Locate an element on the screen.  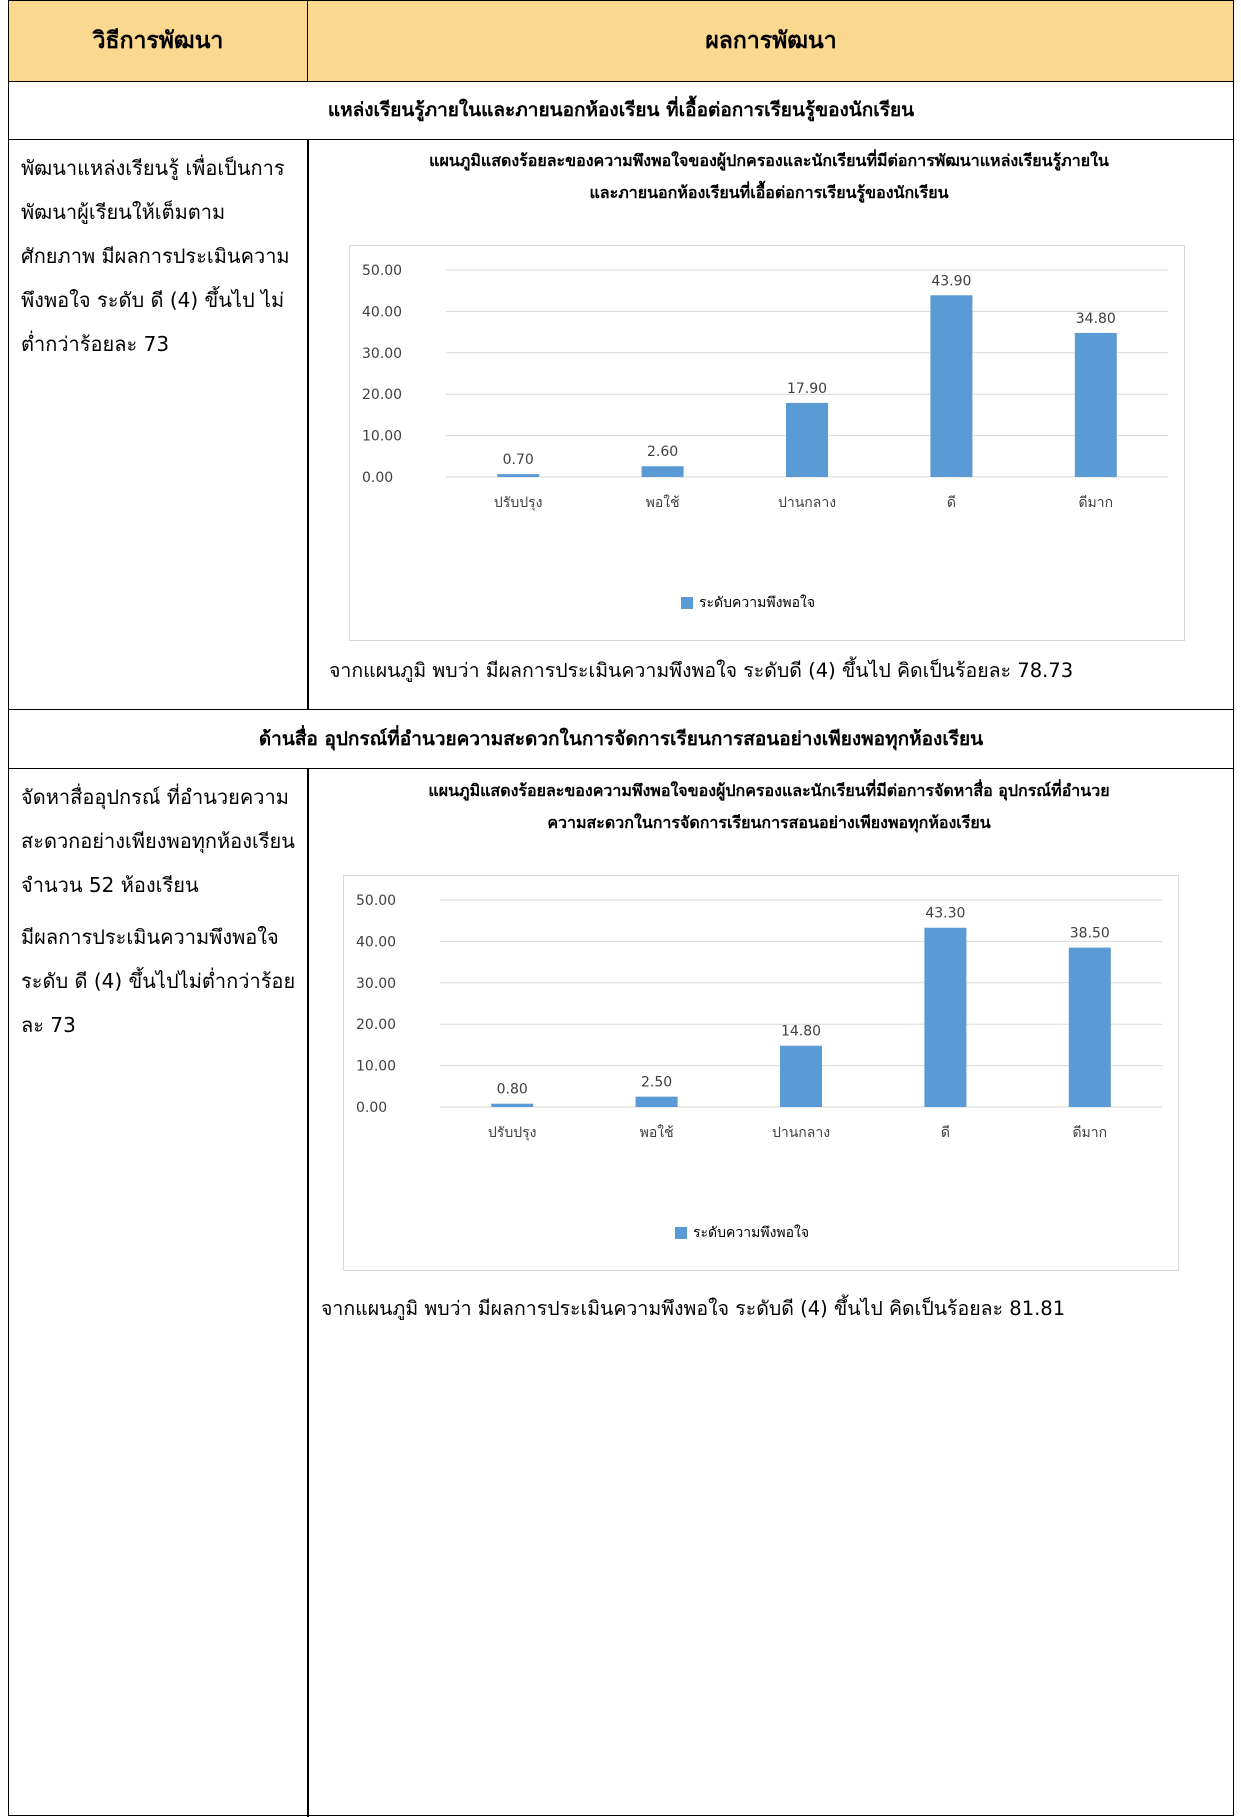
chart1-legend: ระดับความพึงพอใจ is located at coordinates (748, 603).